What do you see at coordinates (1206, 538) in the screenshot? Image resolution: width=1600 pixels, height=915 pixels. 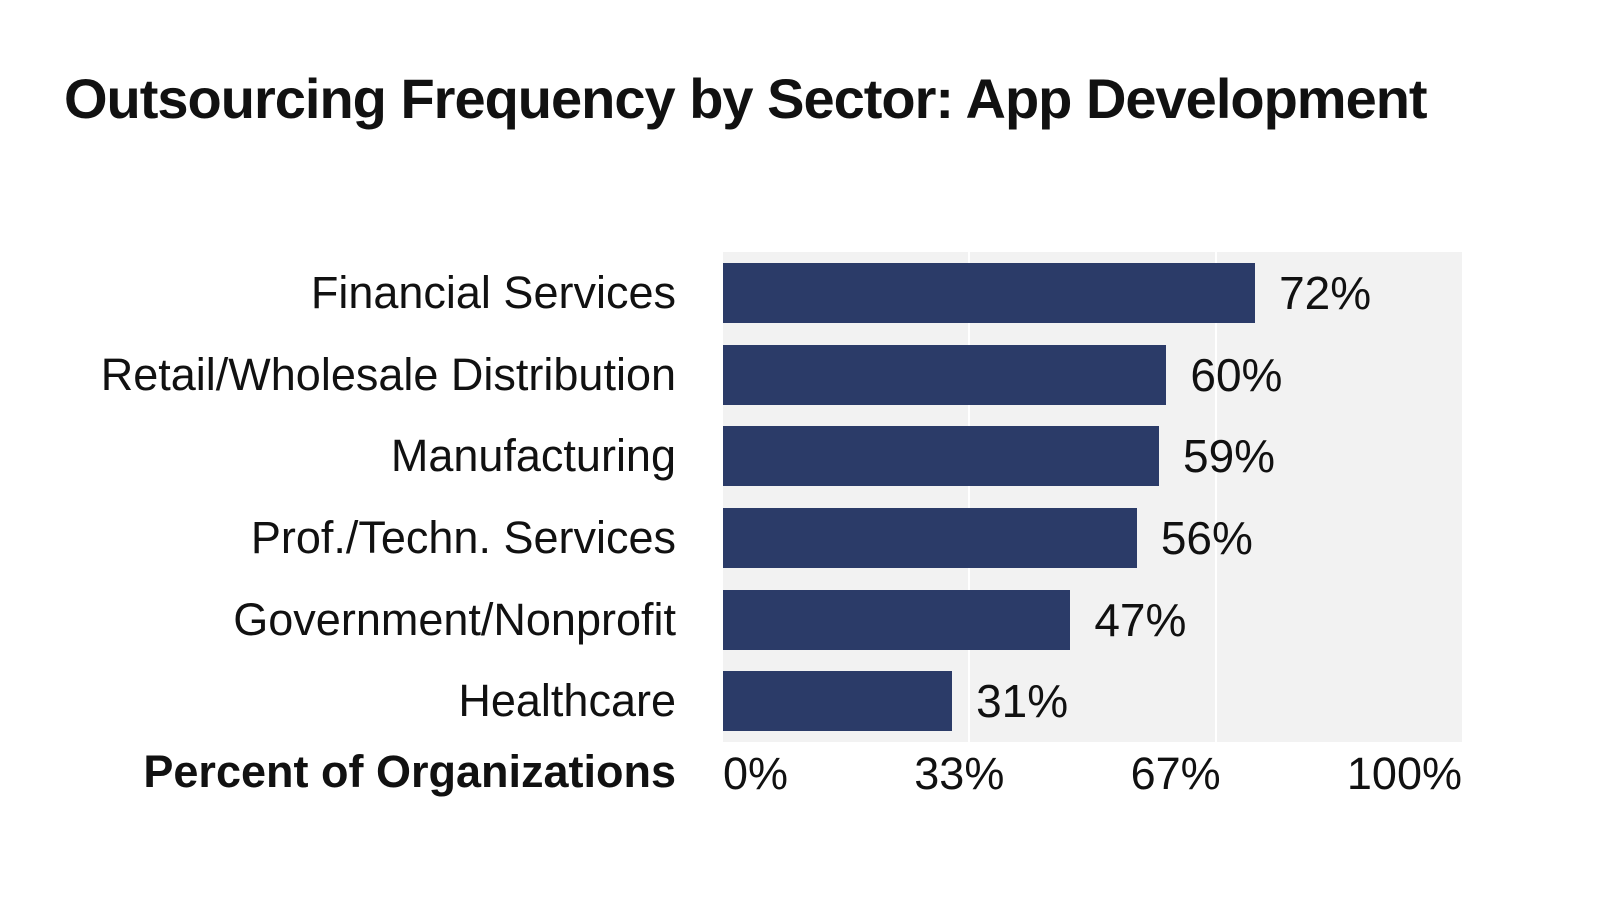 I see `value-label: 56%` at bounding box center [1206, 538].